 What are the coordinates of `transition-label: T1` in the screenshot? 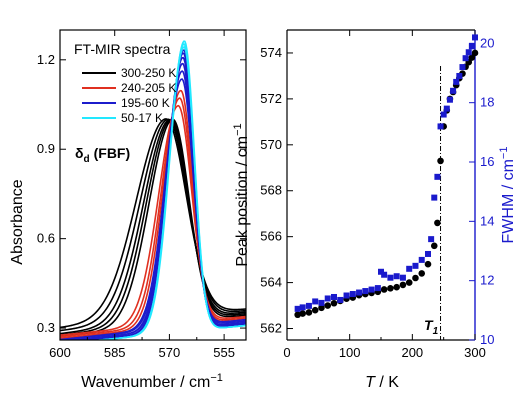 It's located at (431, 327).